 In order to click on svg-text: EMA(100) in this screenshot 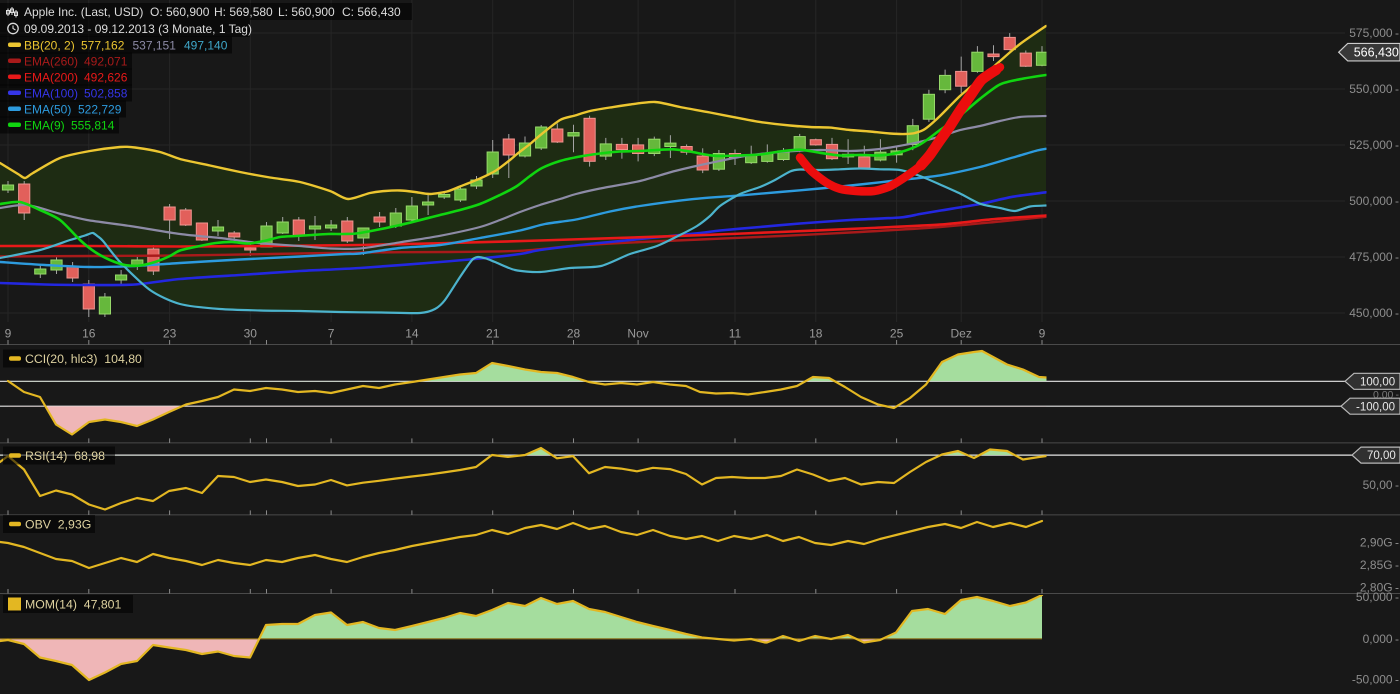, I will do `click(51, 94)`.